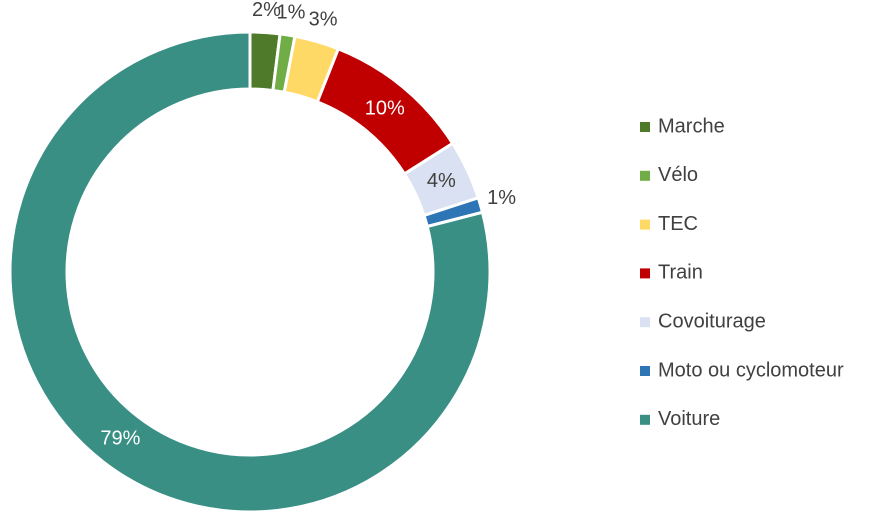 The image size is (894, 519). I want to click on legend-label: TEC, so click(678, 224).